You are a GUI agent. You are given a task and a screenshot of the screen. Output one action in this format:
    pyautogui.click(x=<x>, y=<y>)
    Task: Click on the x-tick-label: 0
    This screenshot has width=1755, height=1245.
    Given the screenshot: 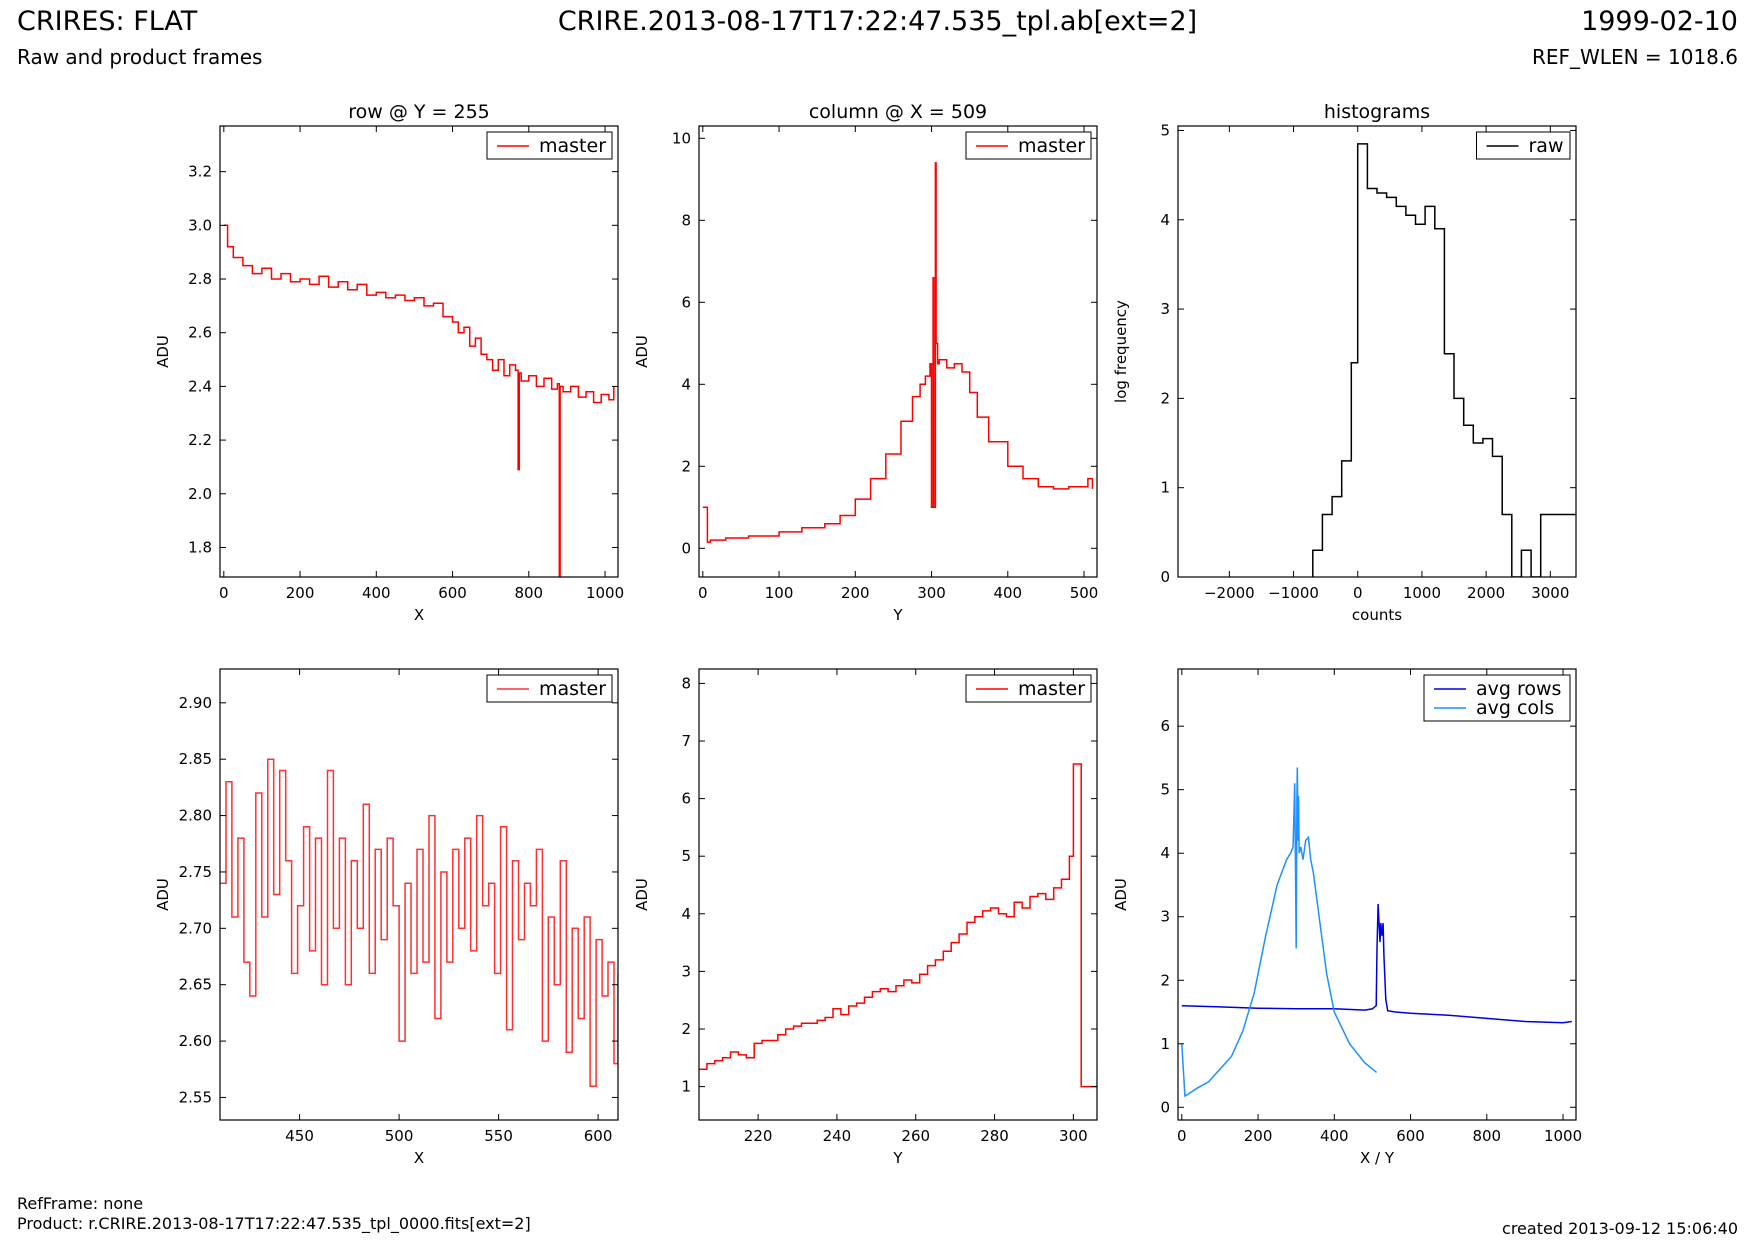 What is the action you would take?
    pyautogui.click(x=224, y=593)
    